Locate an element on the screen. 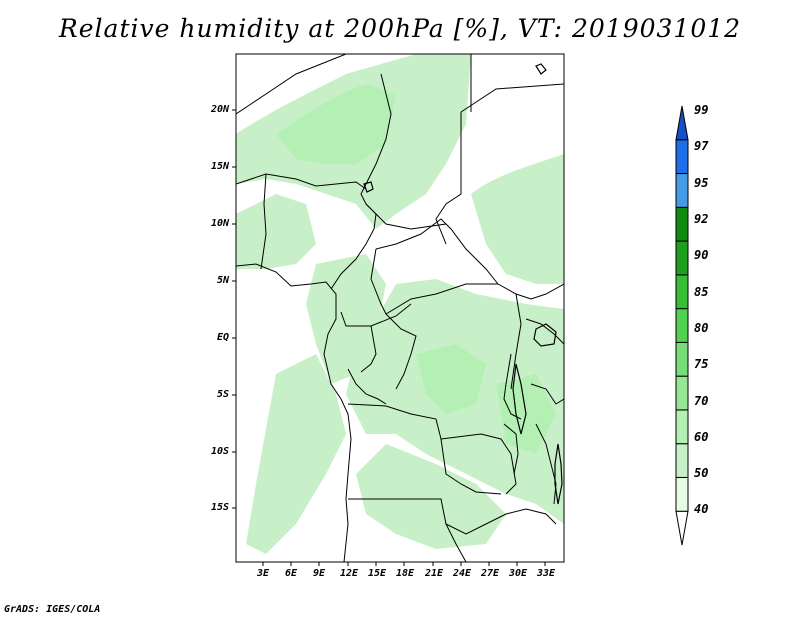 The width and height of the screenshot is (800, 618). colorbar-label: 60 is located at coordinates (701, 437).